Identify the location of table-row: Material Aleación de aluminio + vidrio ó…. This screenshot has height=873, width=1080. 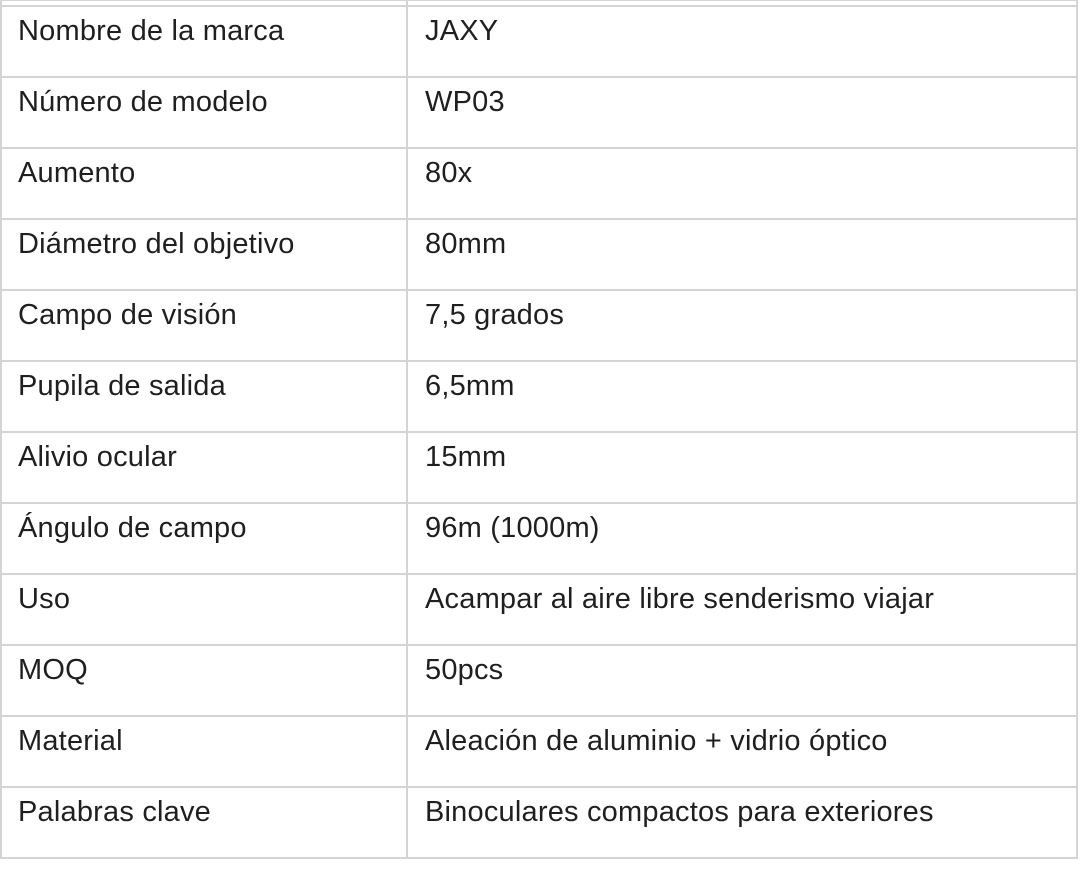
(539, 751).